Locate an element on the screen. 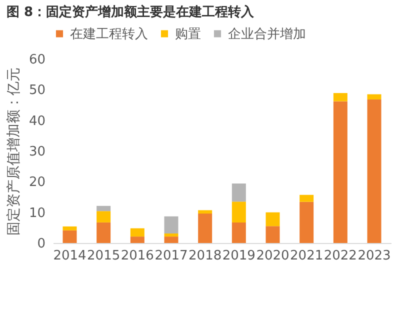  x-tick-label: 2023 is located at coordinates (374, 256).